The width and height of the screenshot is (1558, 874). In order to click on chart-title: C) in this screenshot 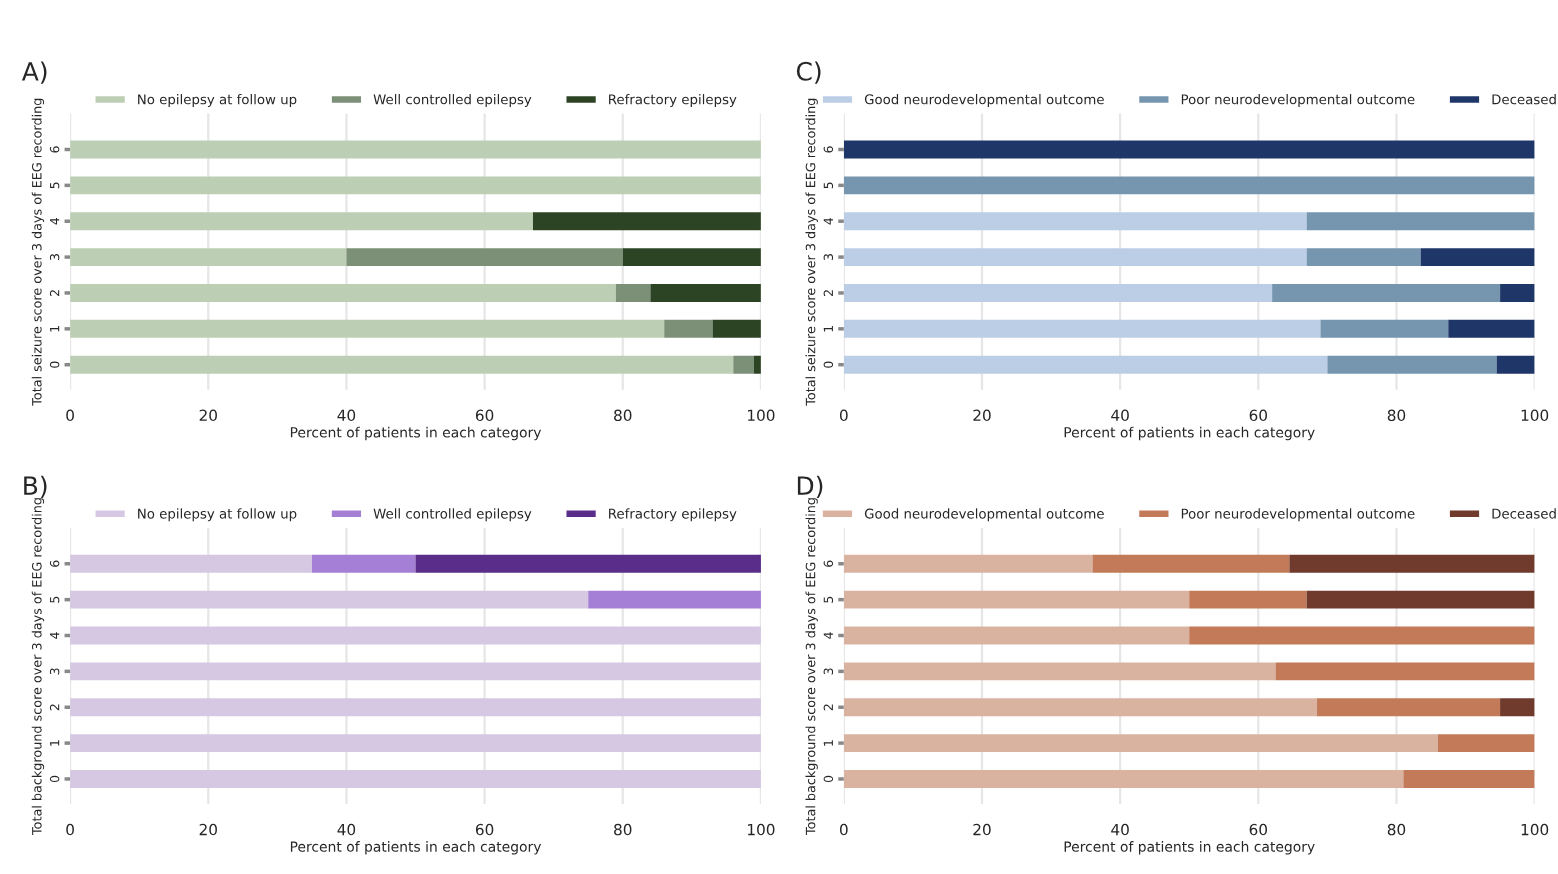, I will do `click(808, 72)`.